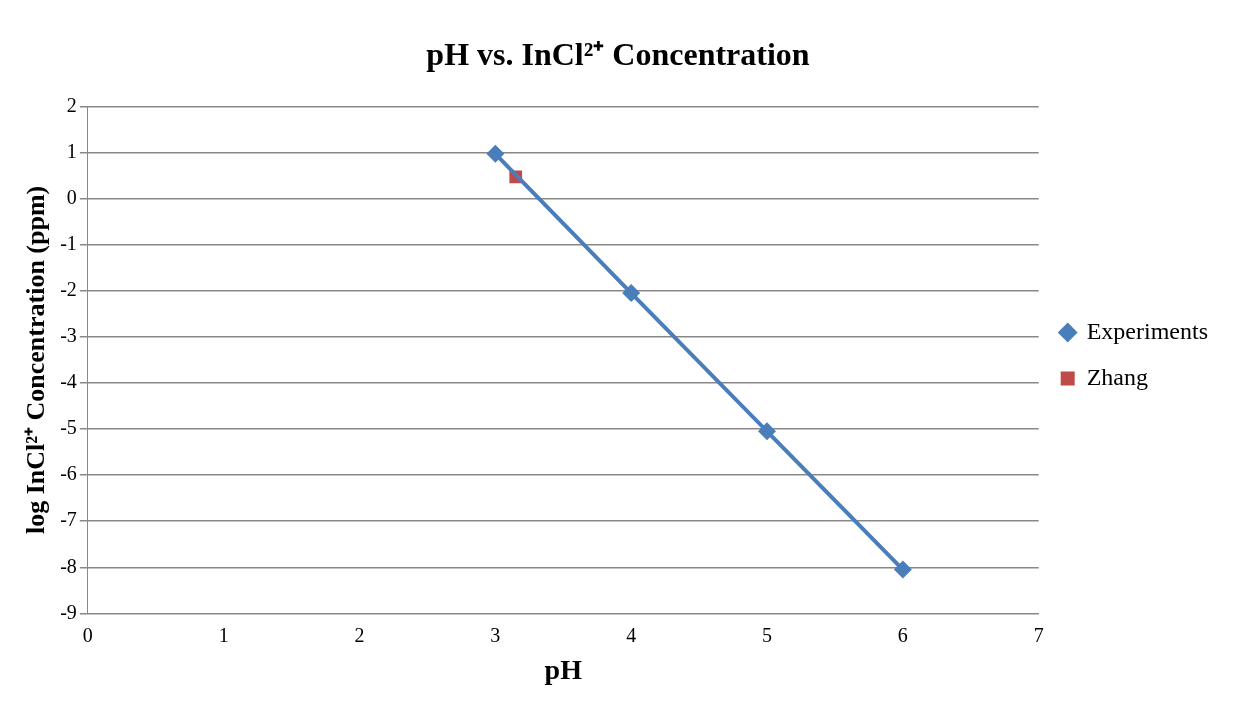  I want to click on y-axis-title: log InCl²⁺ Concentration (ppm), so click(36, 360).